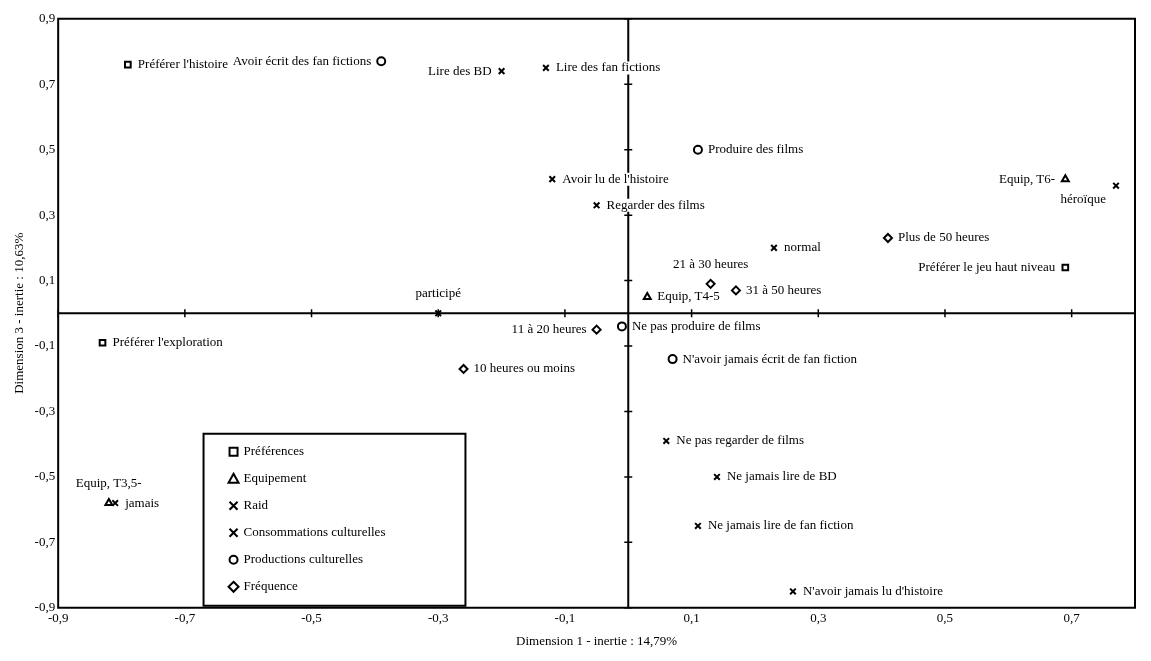 This screenshot has height=661, width=1151. What do you see at coordinates (691, 618) in the screenshot?
I see `x-tick-label: 0,1` at bounding box center [691, 618].